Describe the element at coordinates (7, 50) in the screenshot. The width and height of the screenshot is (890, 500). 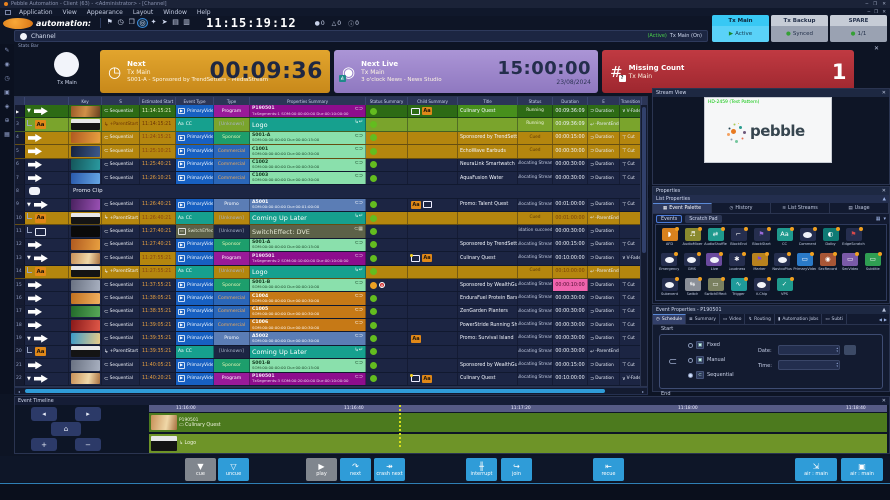
I see `rail-icon-0: ✎` at that location.